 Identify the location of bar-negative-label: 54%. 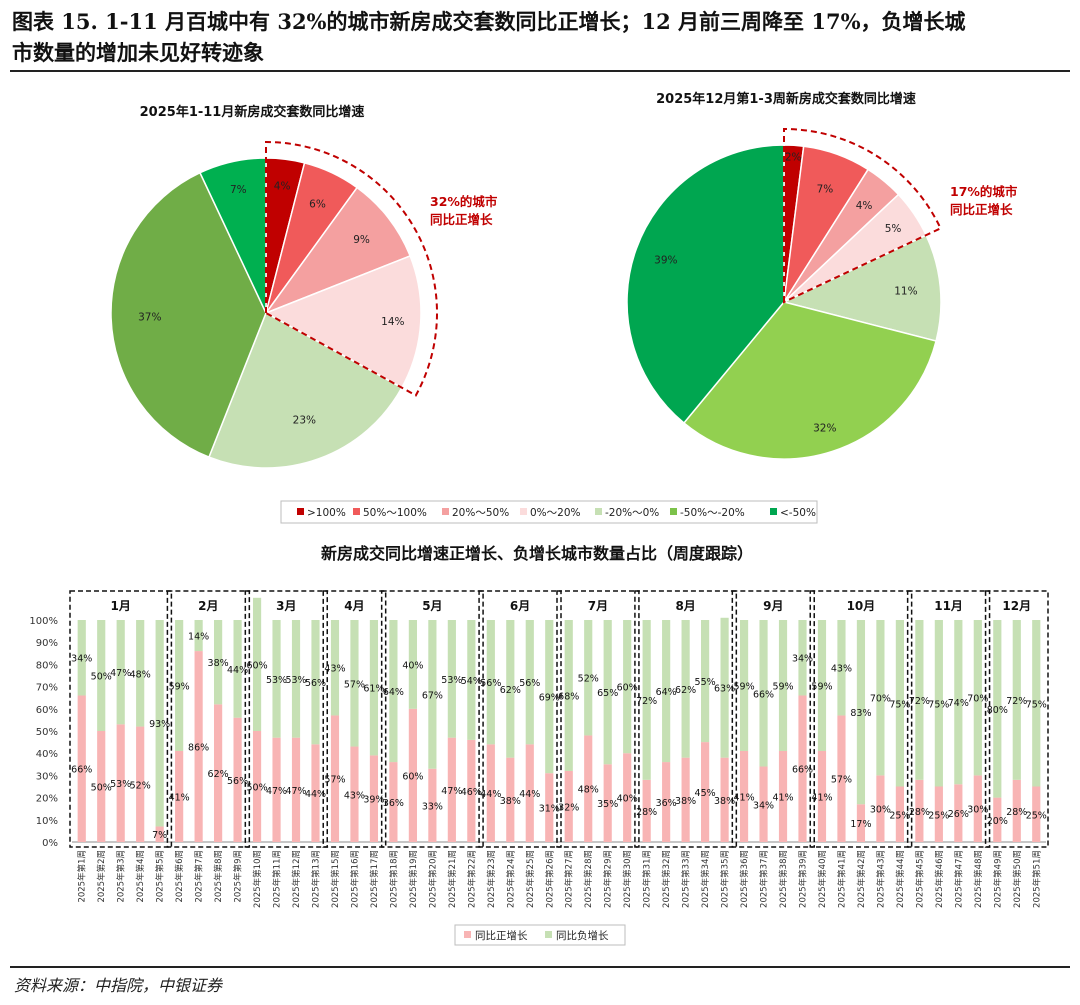
(471, 681).